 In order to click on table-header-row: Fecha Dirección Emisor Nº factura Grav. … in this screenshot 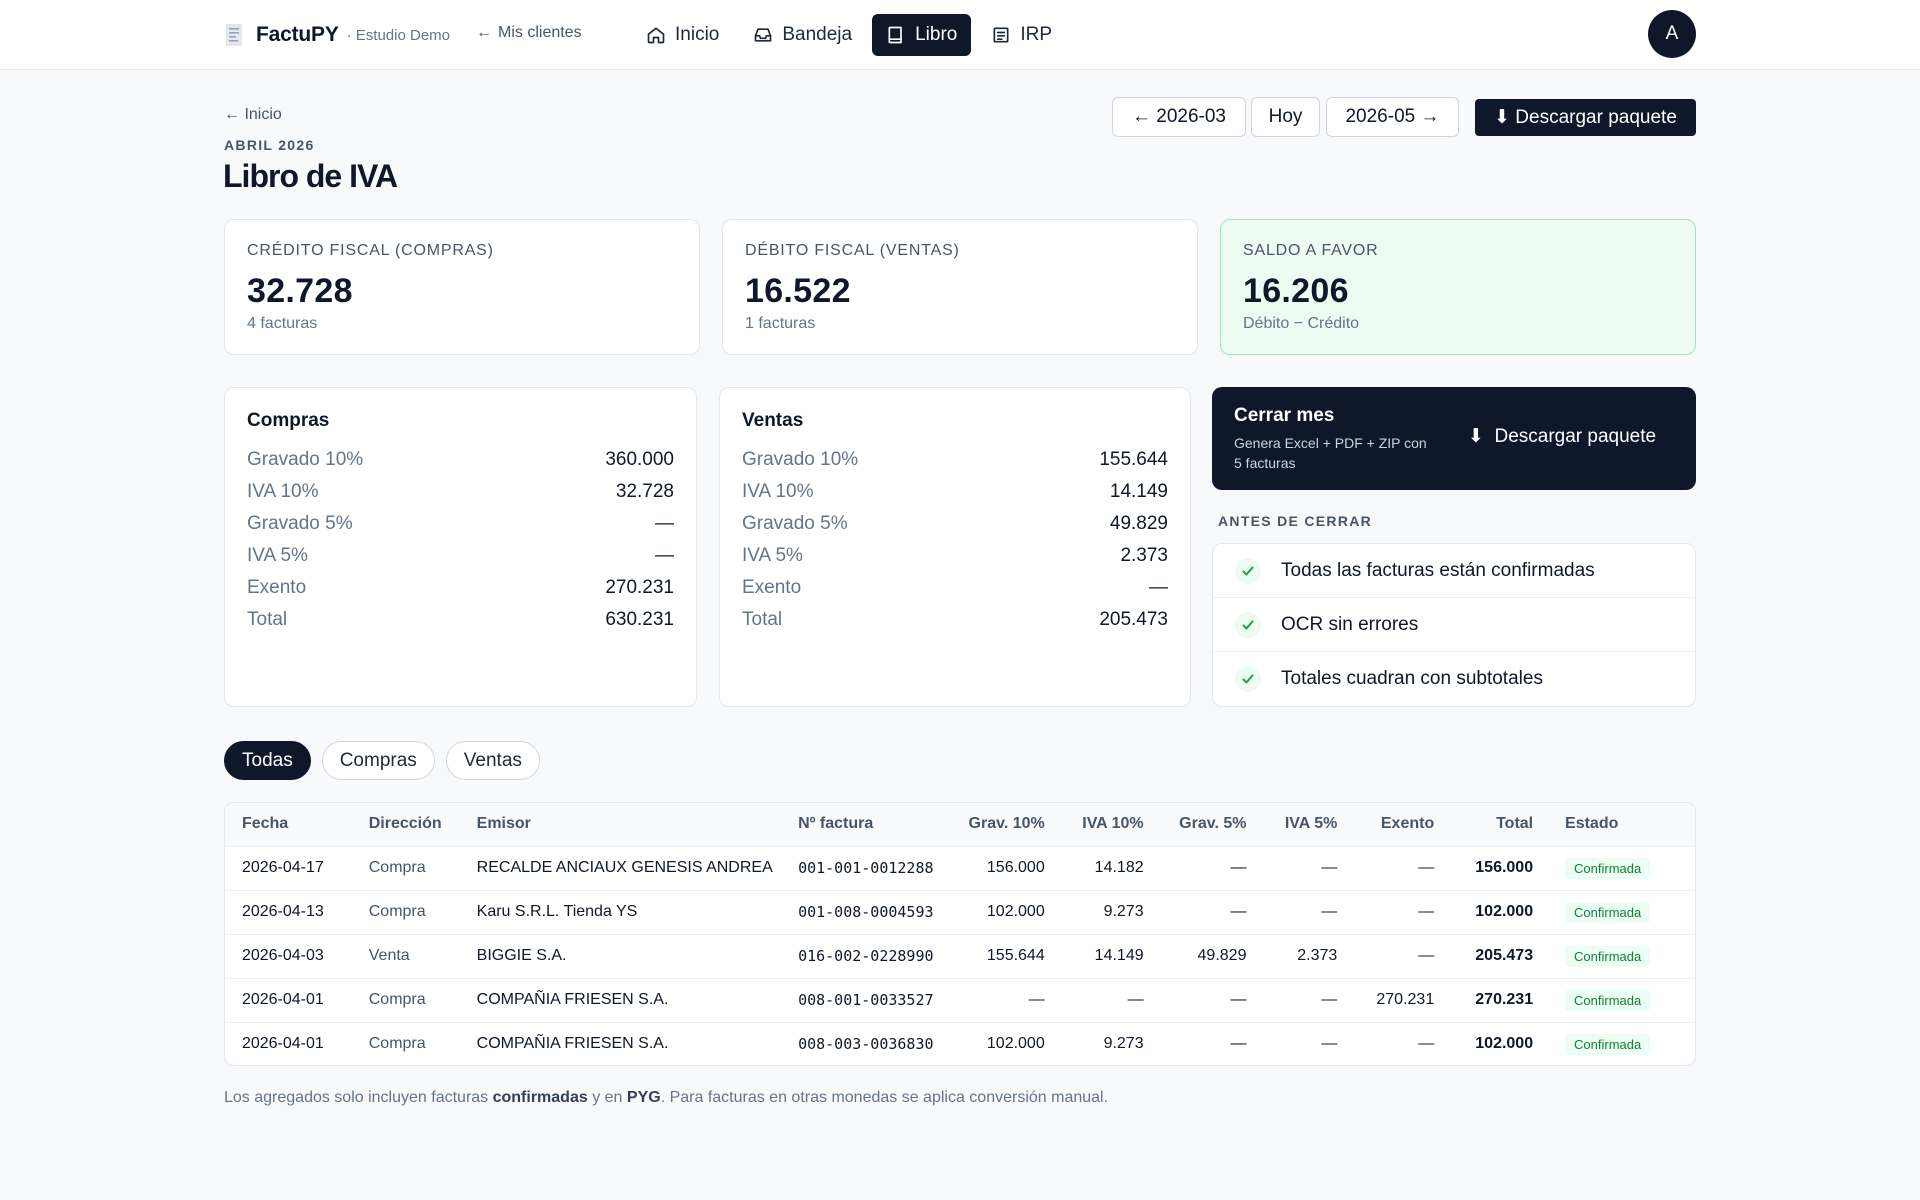, I will do `click(960, 824)`.